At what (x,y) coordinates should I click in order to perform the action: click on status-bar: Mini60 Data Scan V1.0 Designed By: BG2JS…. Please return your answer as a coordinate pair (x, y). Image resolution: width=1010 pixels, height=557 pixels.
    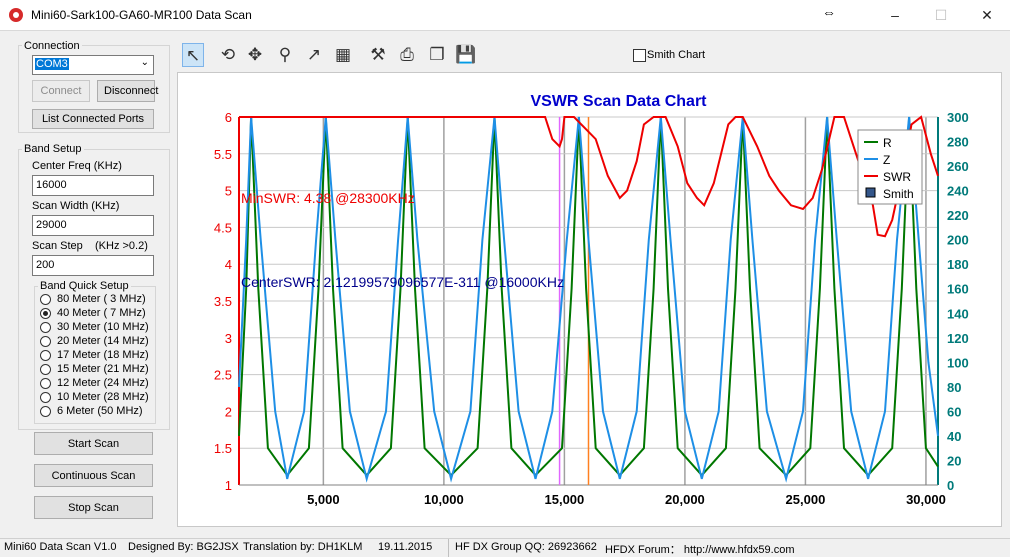
    Looking at the image, I should click on (505, 547).